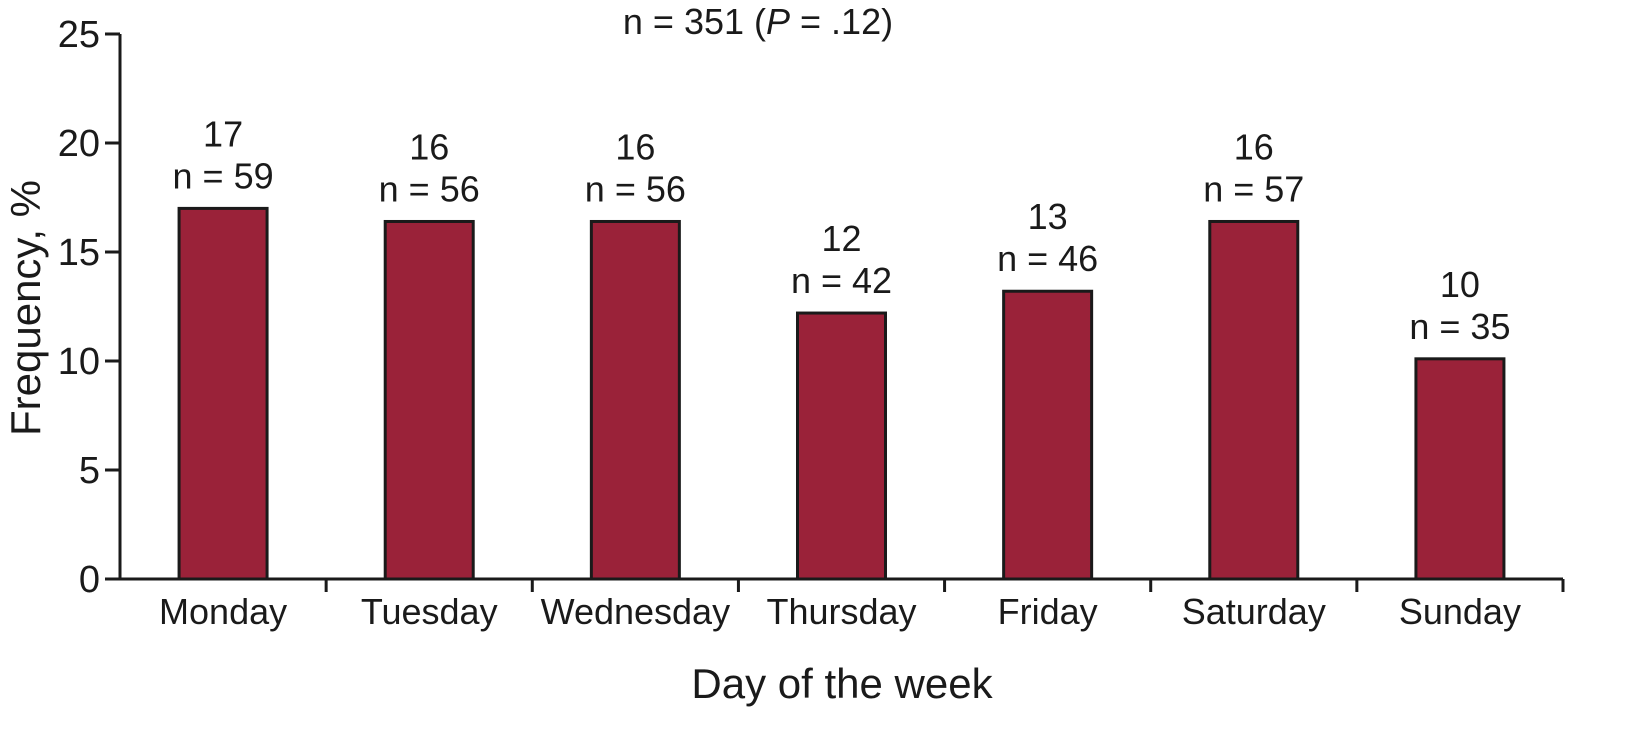  What do you see at coordinates (635, 611) in the screenshot?
I see `x-tick-label: Wednesday` at bounding box center [635, 611].